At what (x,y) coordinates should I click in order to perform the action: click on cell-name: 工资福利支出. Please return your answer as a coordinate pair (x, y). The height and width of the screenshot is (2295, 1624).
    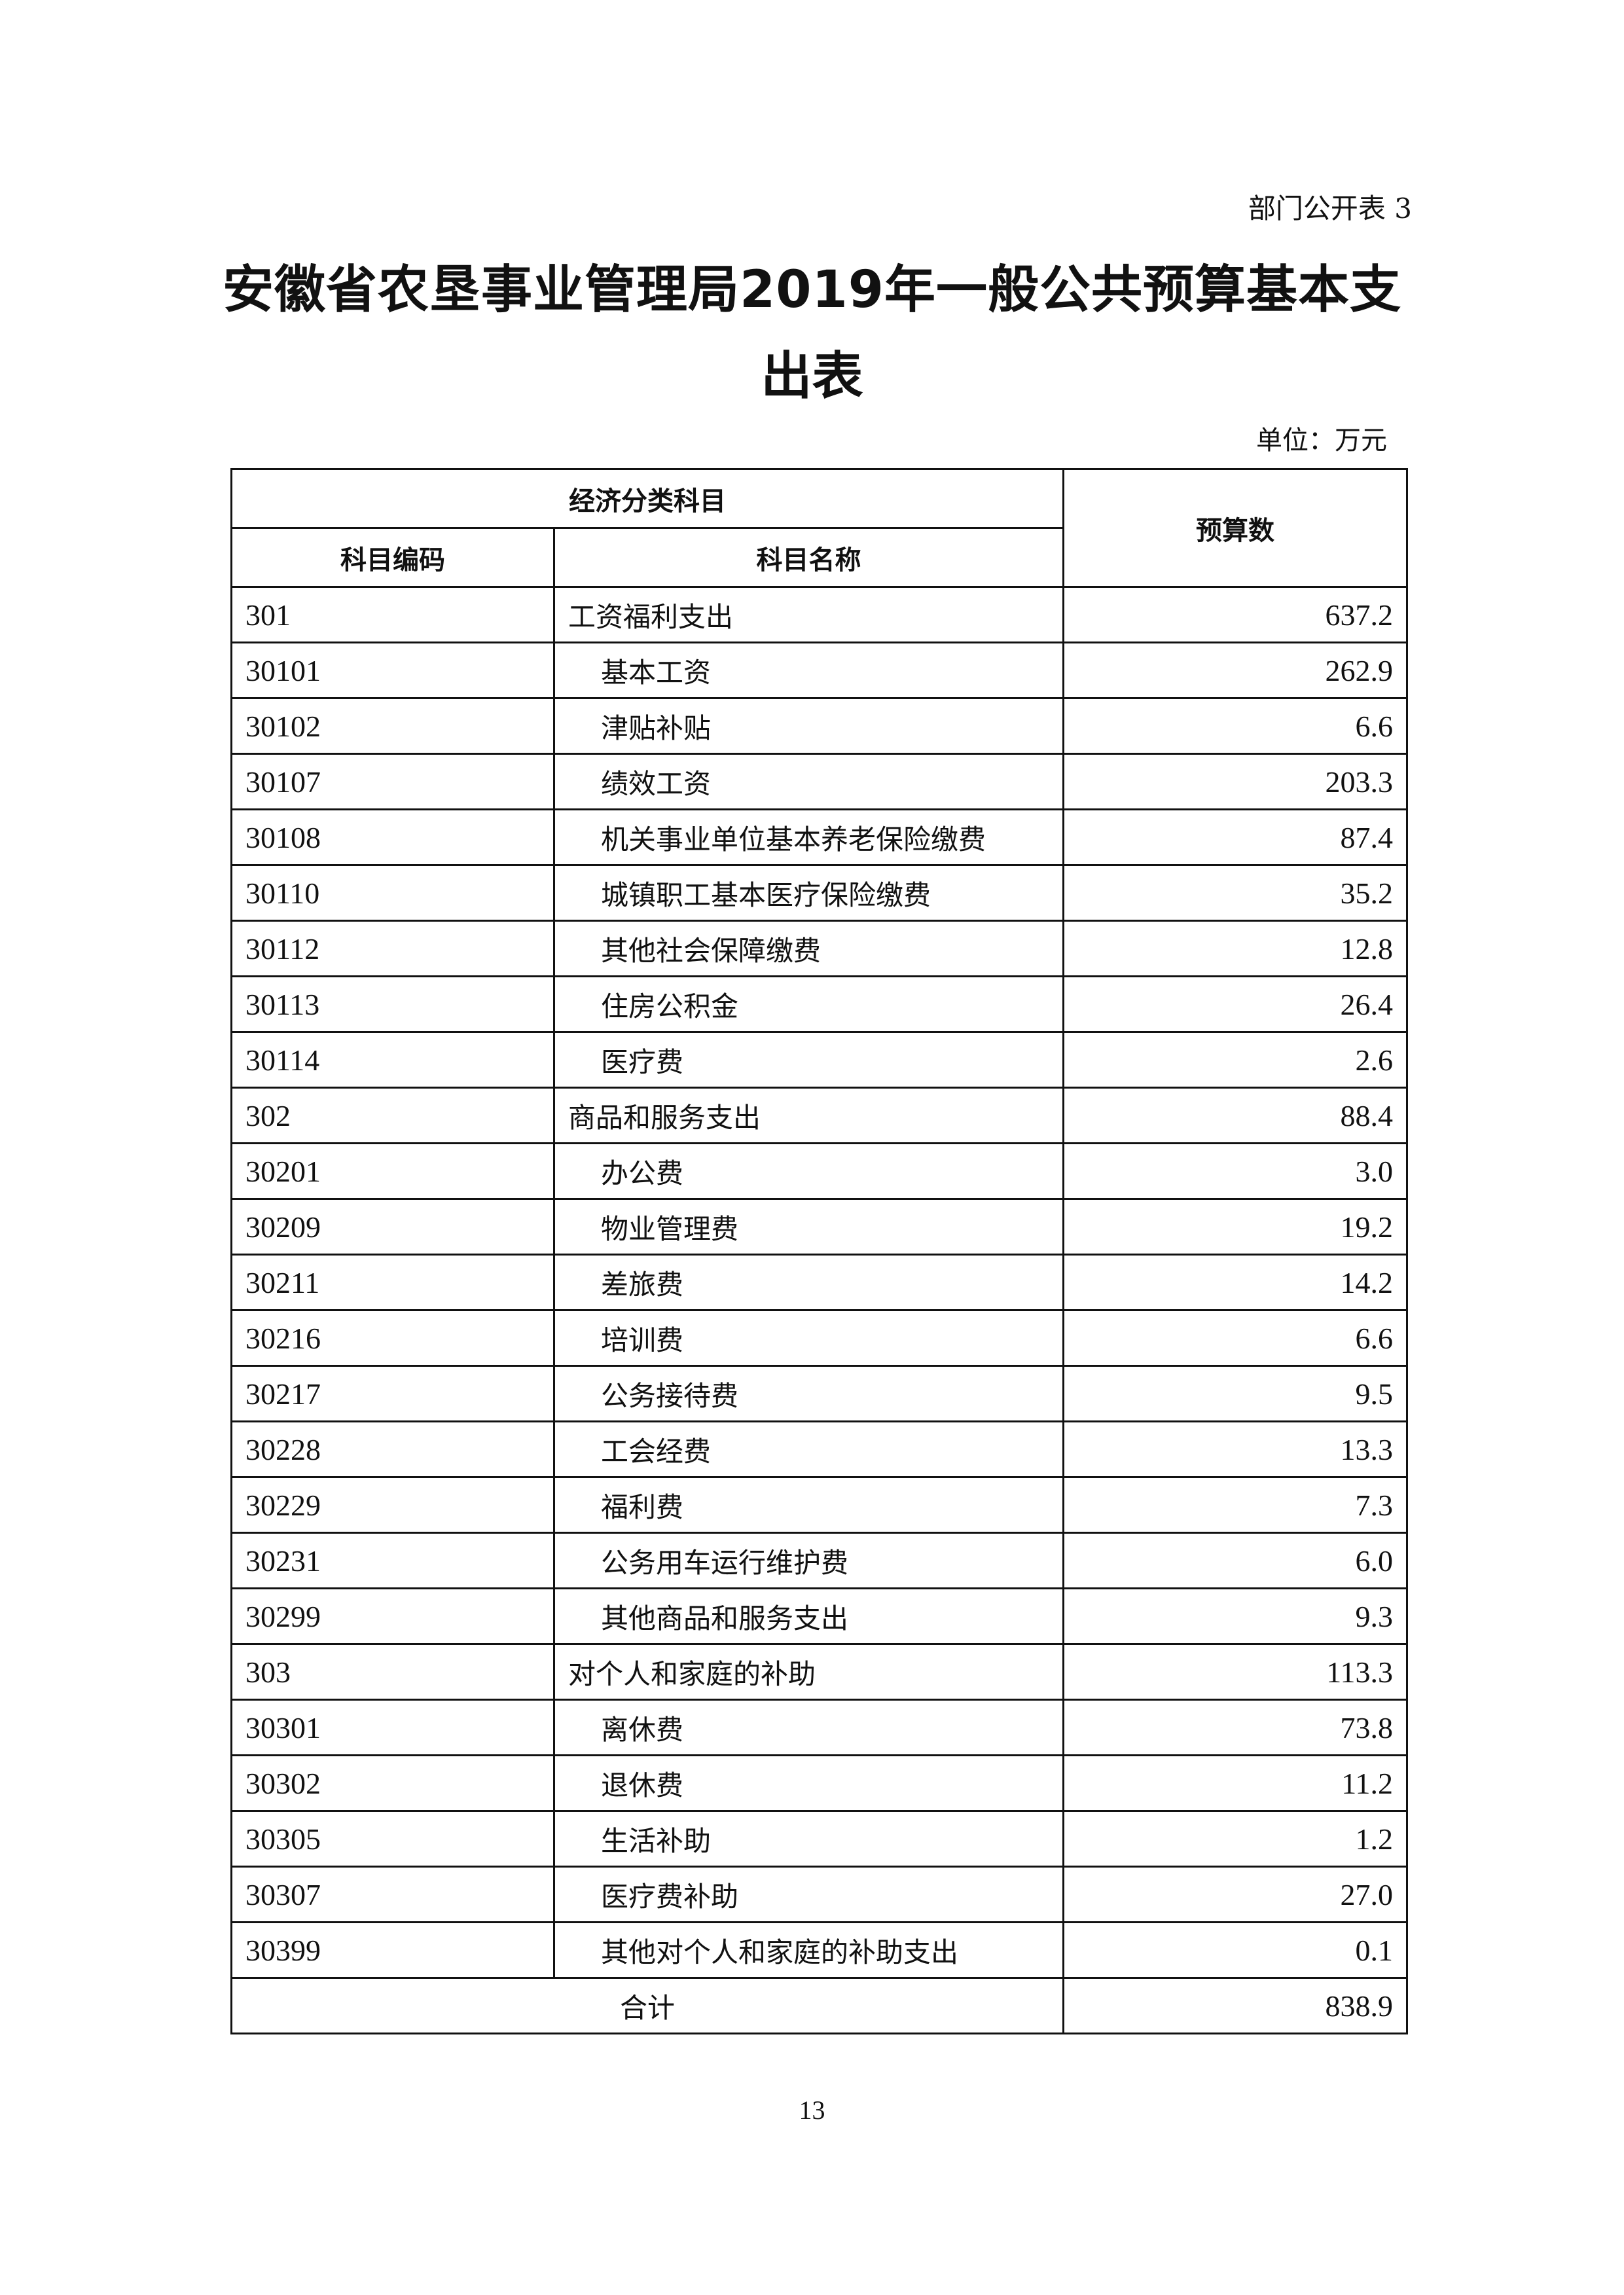
    Looking at the image, I should click on (808, 614).